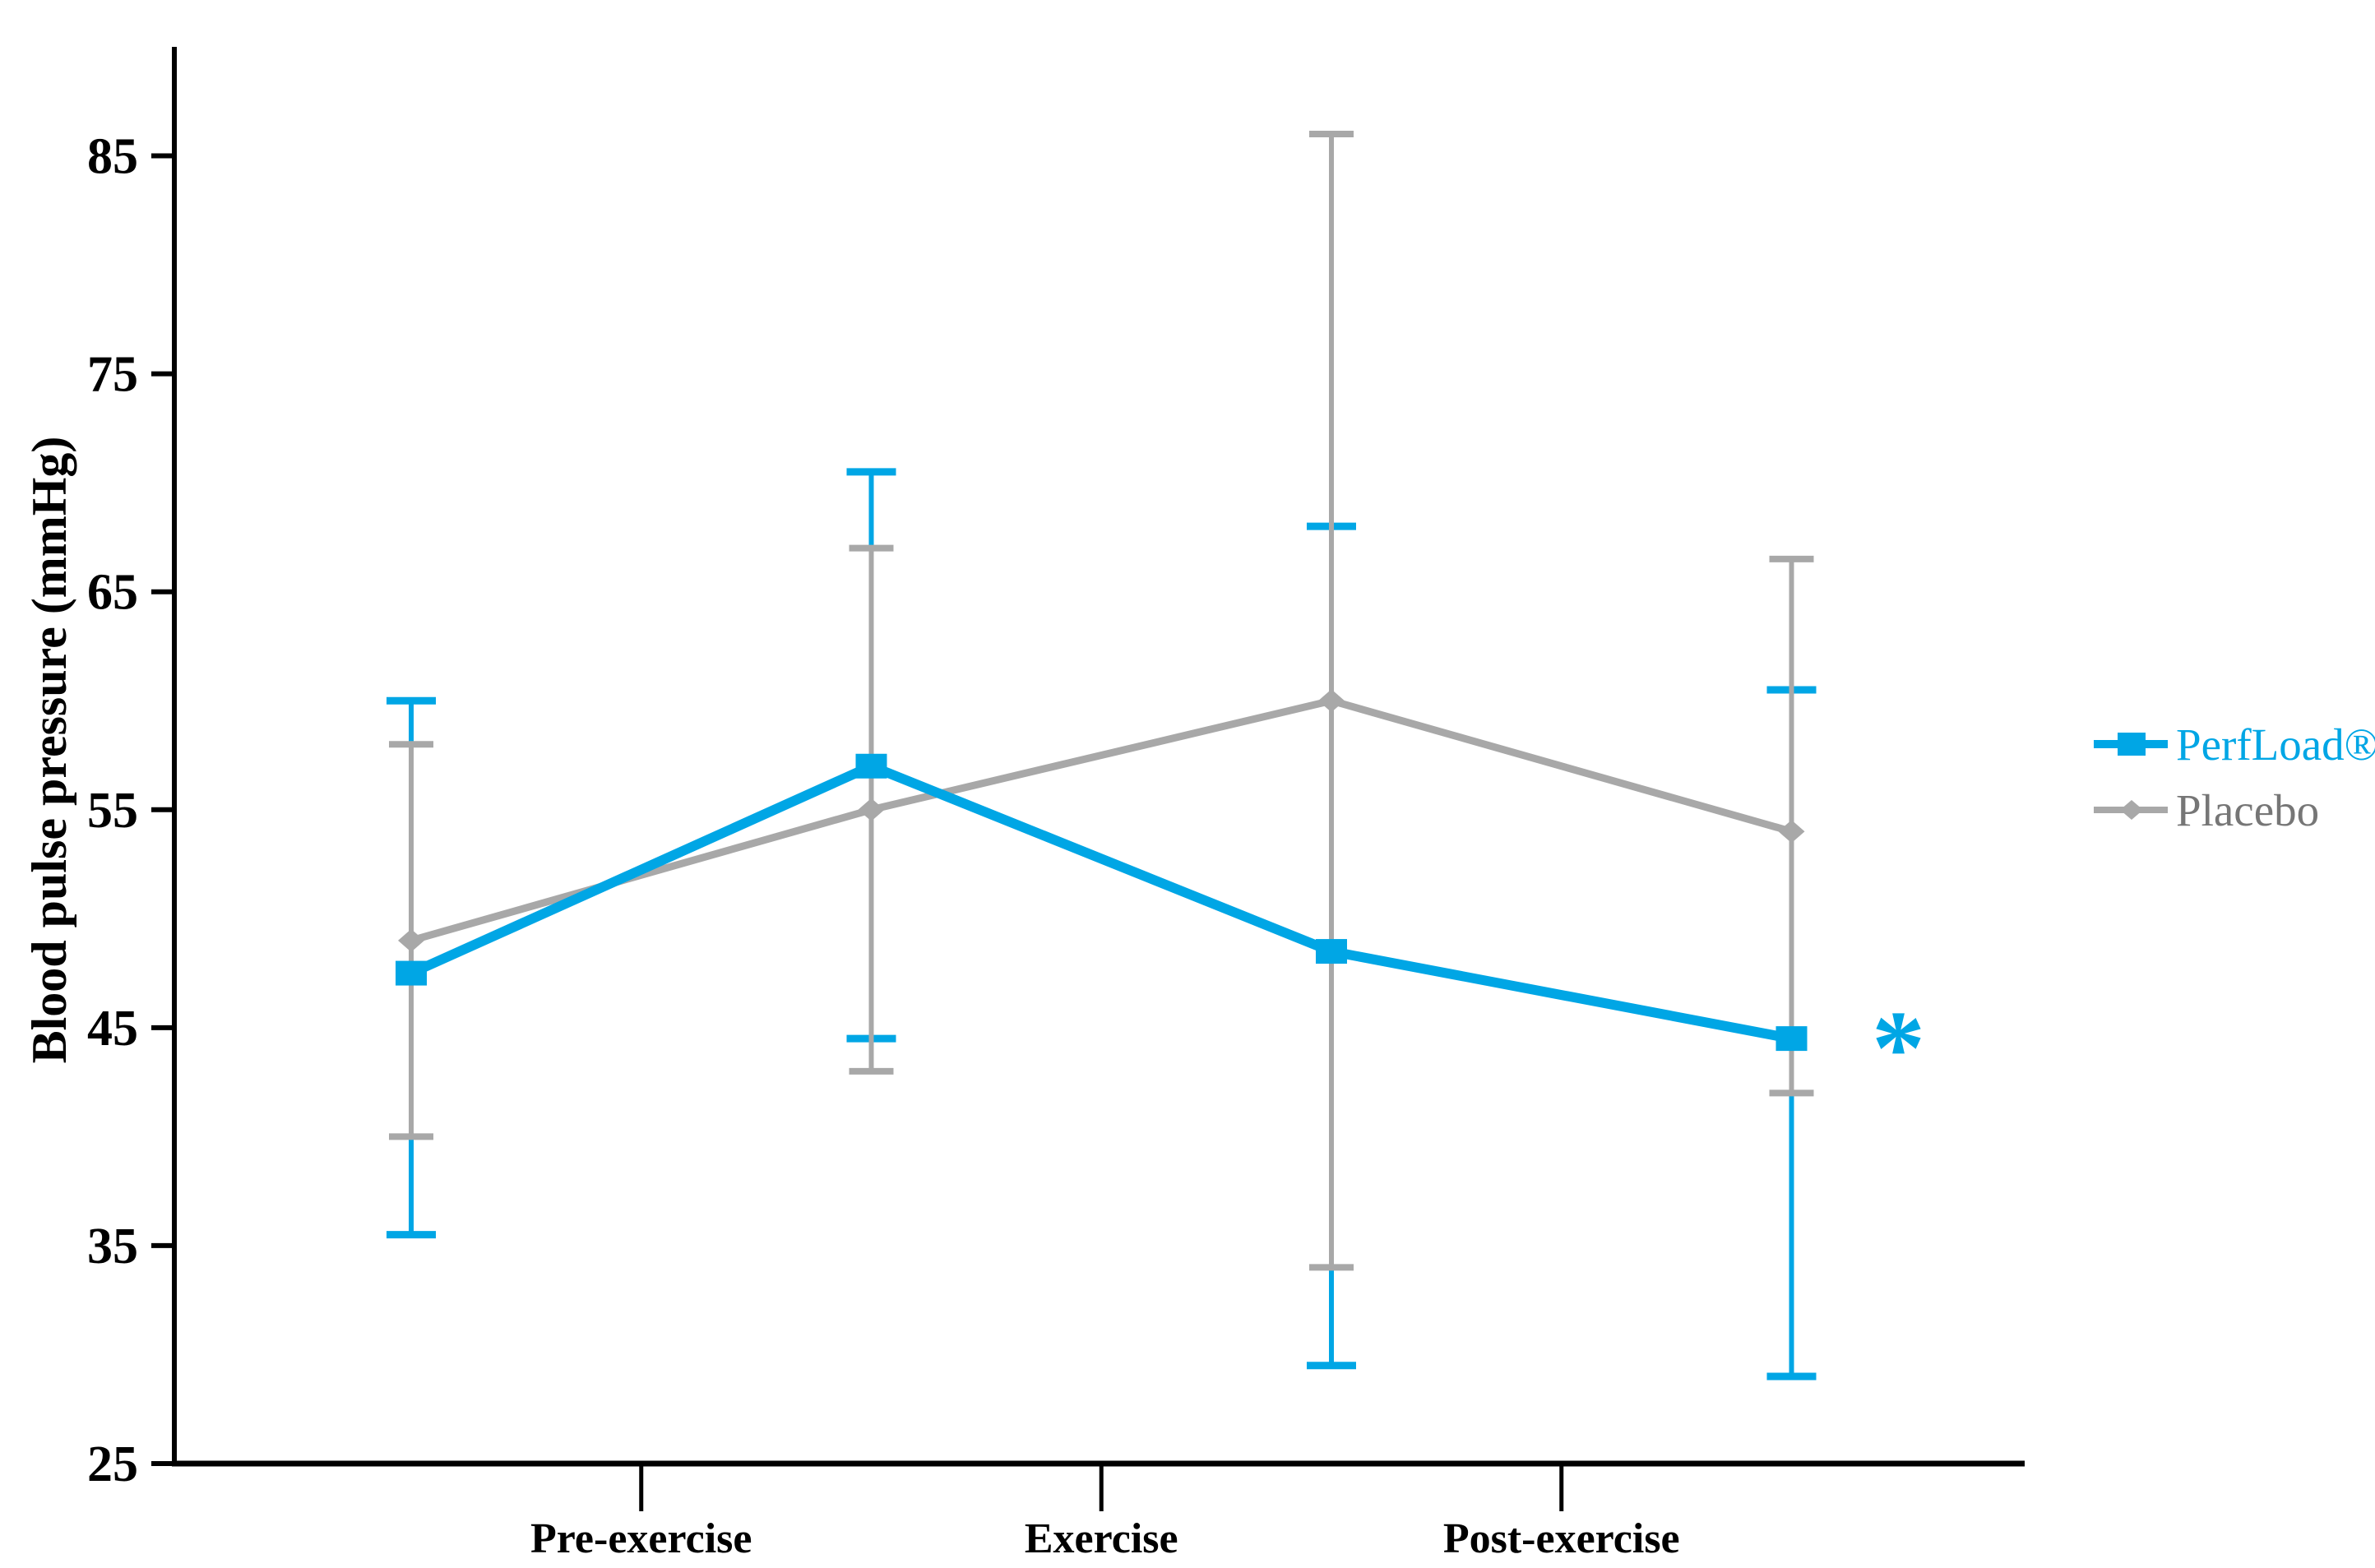 The image size is (2375, 1568). What do you see at coordinates (2132, 744) in the screenshot?
I see `legend-marker-perfload` at bounding box center [2132, 744].